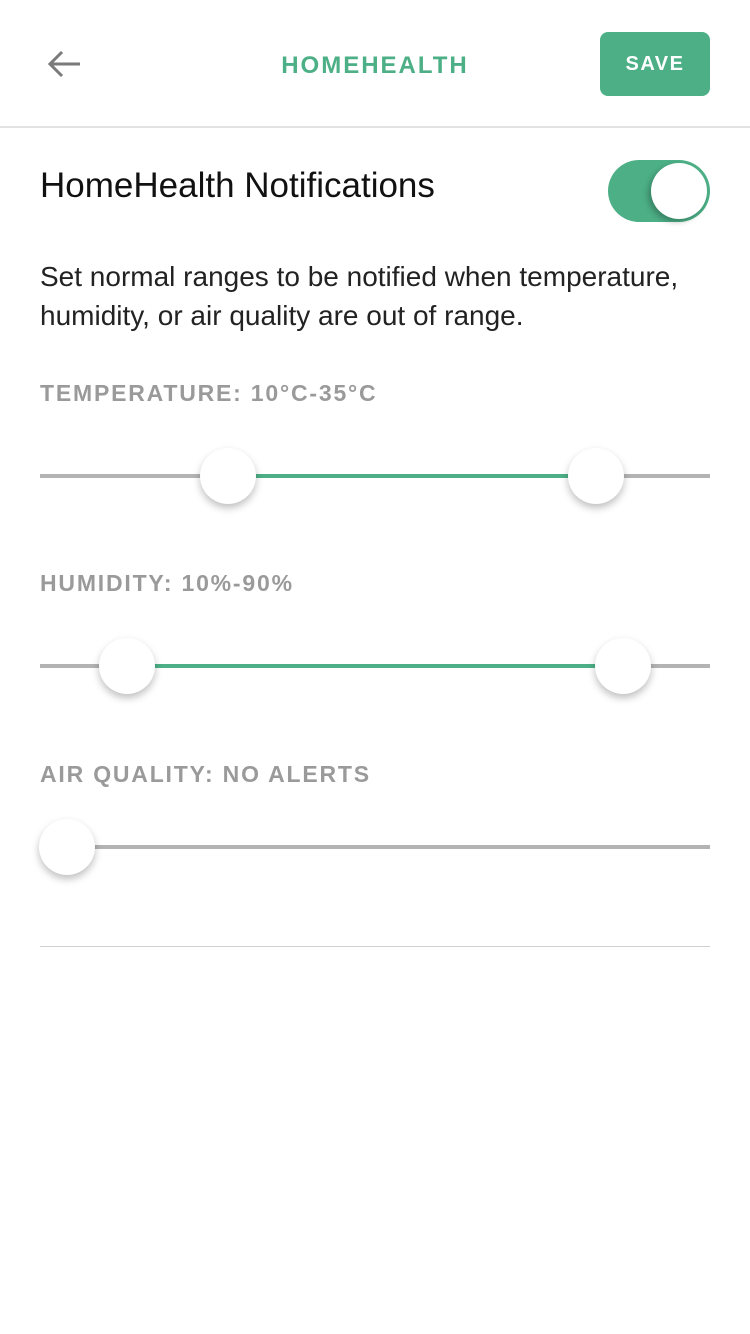 This screenshot has width=750, height=1334. Describe the element at coordinates (679, 191) in the screenshot. I see `toggle-knob` at that location.